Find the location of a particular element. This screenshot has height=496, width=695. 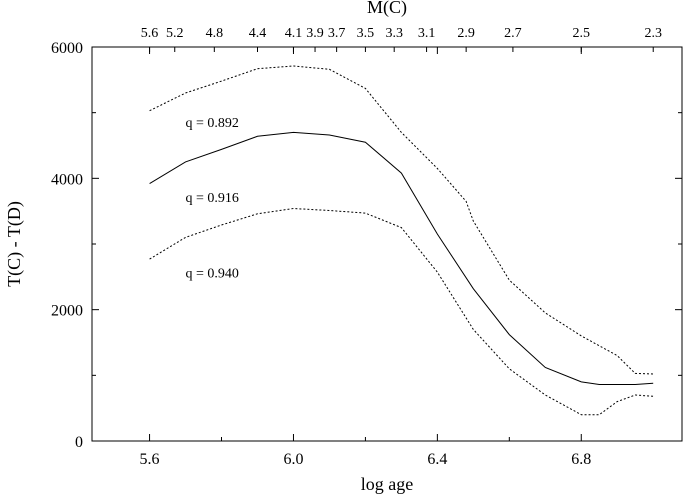

top-tick-label: 4.1 is located at coordinates (294, 33).